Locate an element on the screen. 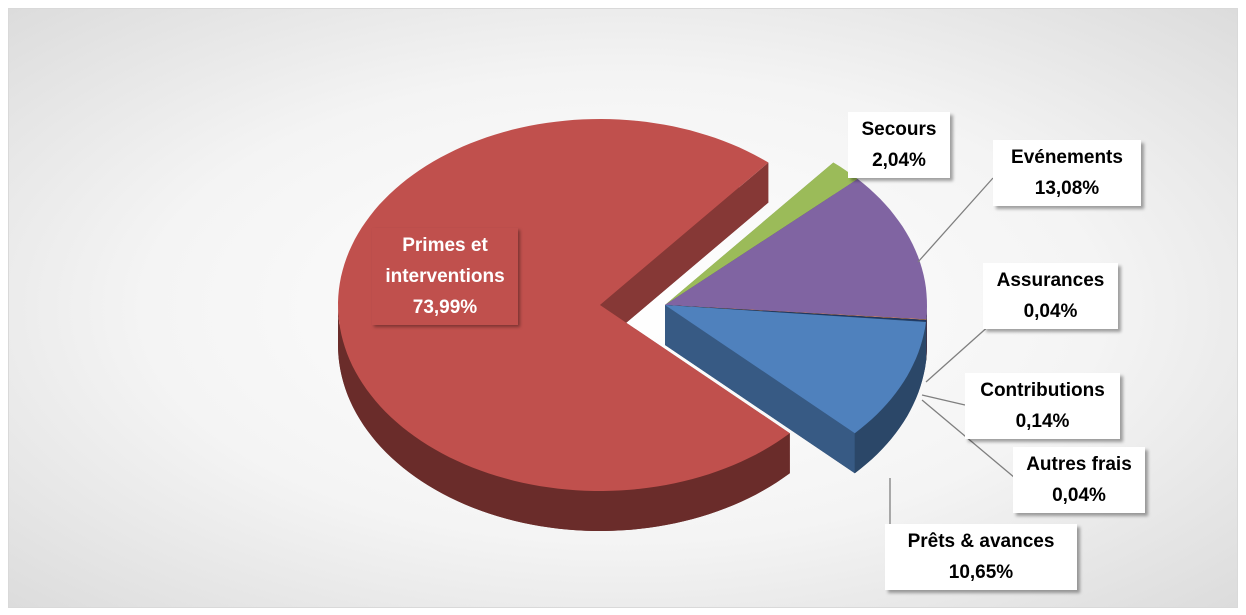  data-label: Contributions 0,14% is located at coordinates (1042, 406).